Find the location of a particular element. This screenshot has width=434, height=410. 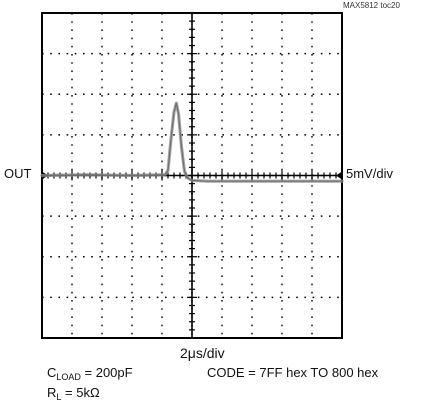

channel-label: OUT is located at coordinates (18, 173).